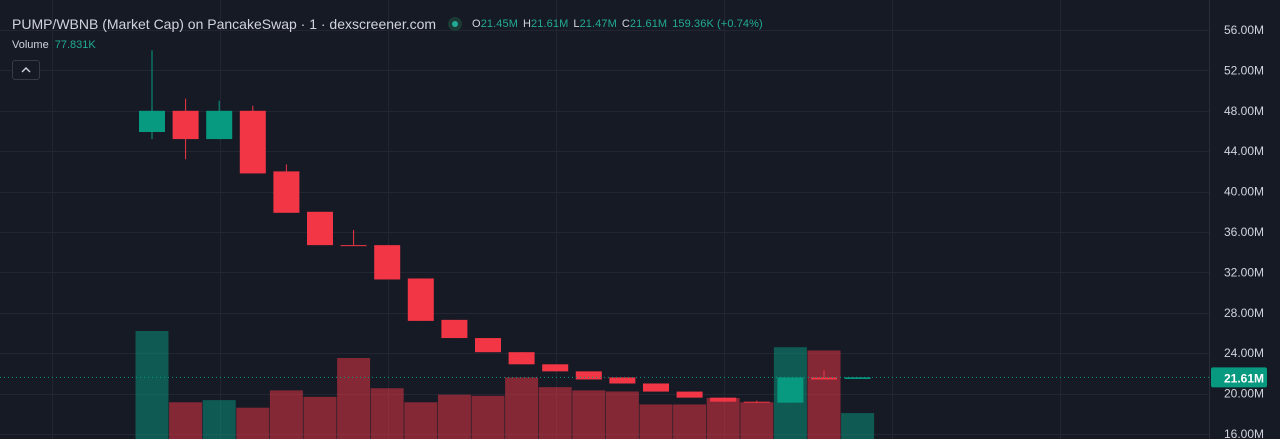 The width and height of the screenshot is (1280, 439). I want to click on change-value: 159.36K (+0.74%), so click(717, 24).